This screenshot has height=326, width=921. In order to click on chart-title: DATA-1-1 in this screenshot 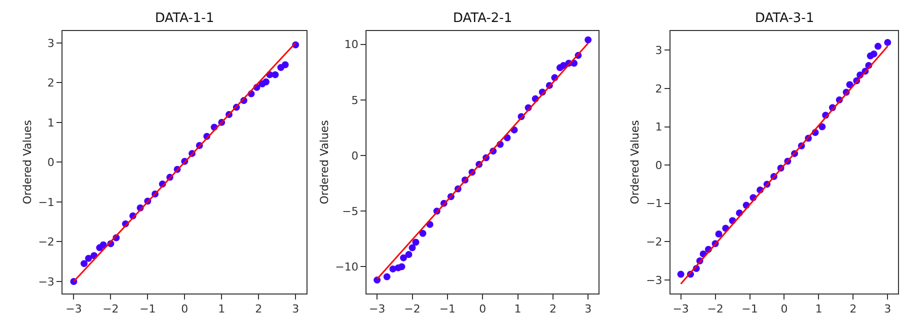, I will do `click(184, 18)`.